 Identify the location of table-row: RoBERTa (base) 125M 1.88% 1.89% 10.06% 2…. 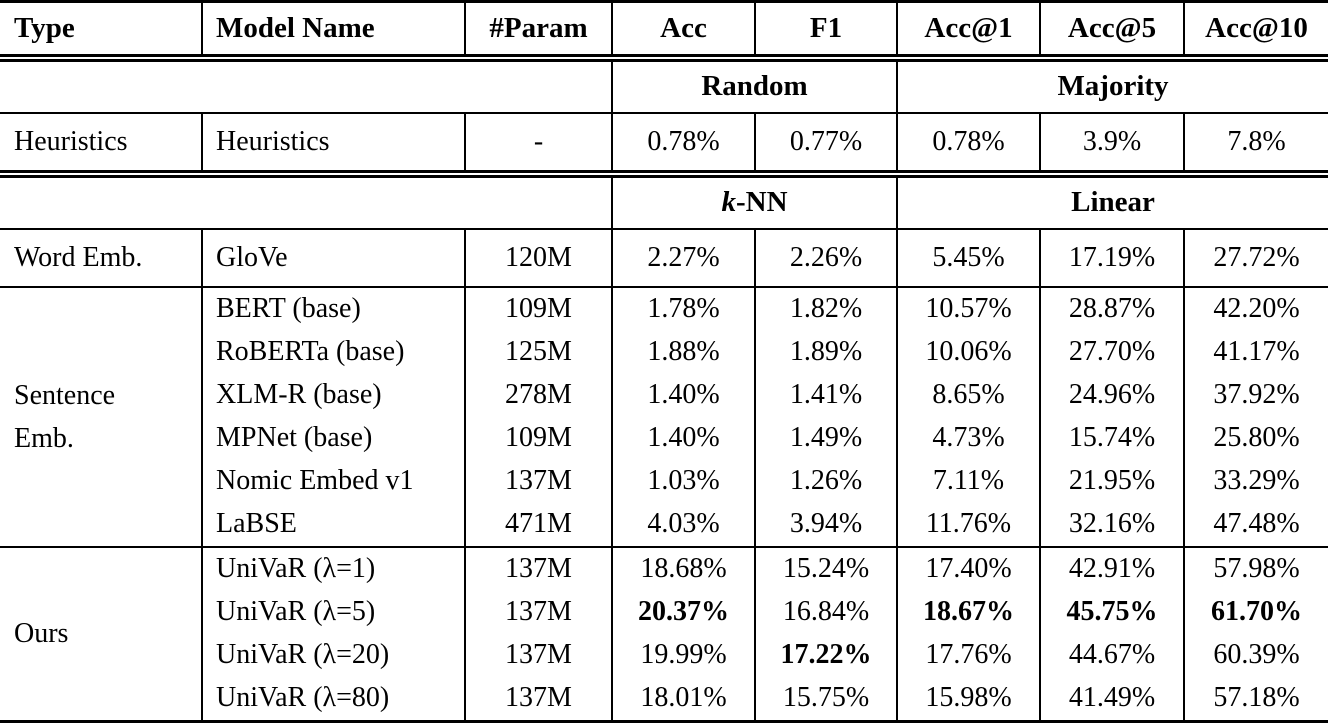
(664, 352).